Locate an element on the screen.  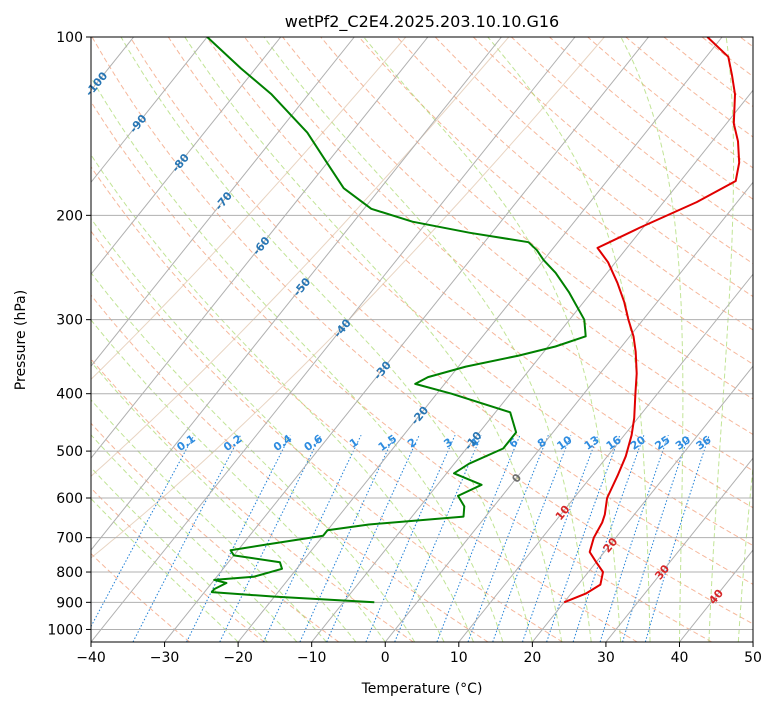
x-tick-label: −20 is located at coordinates (238, 658).